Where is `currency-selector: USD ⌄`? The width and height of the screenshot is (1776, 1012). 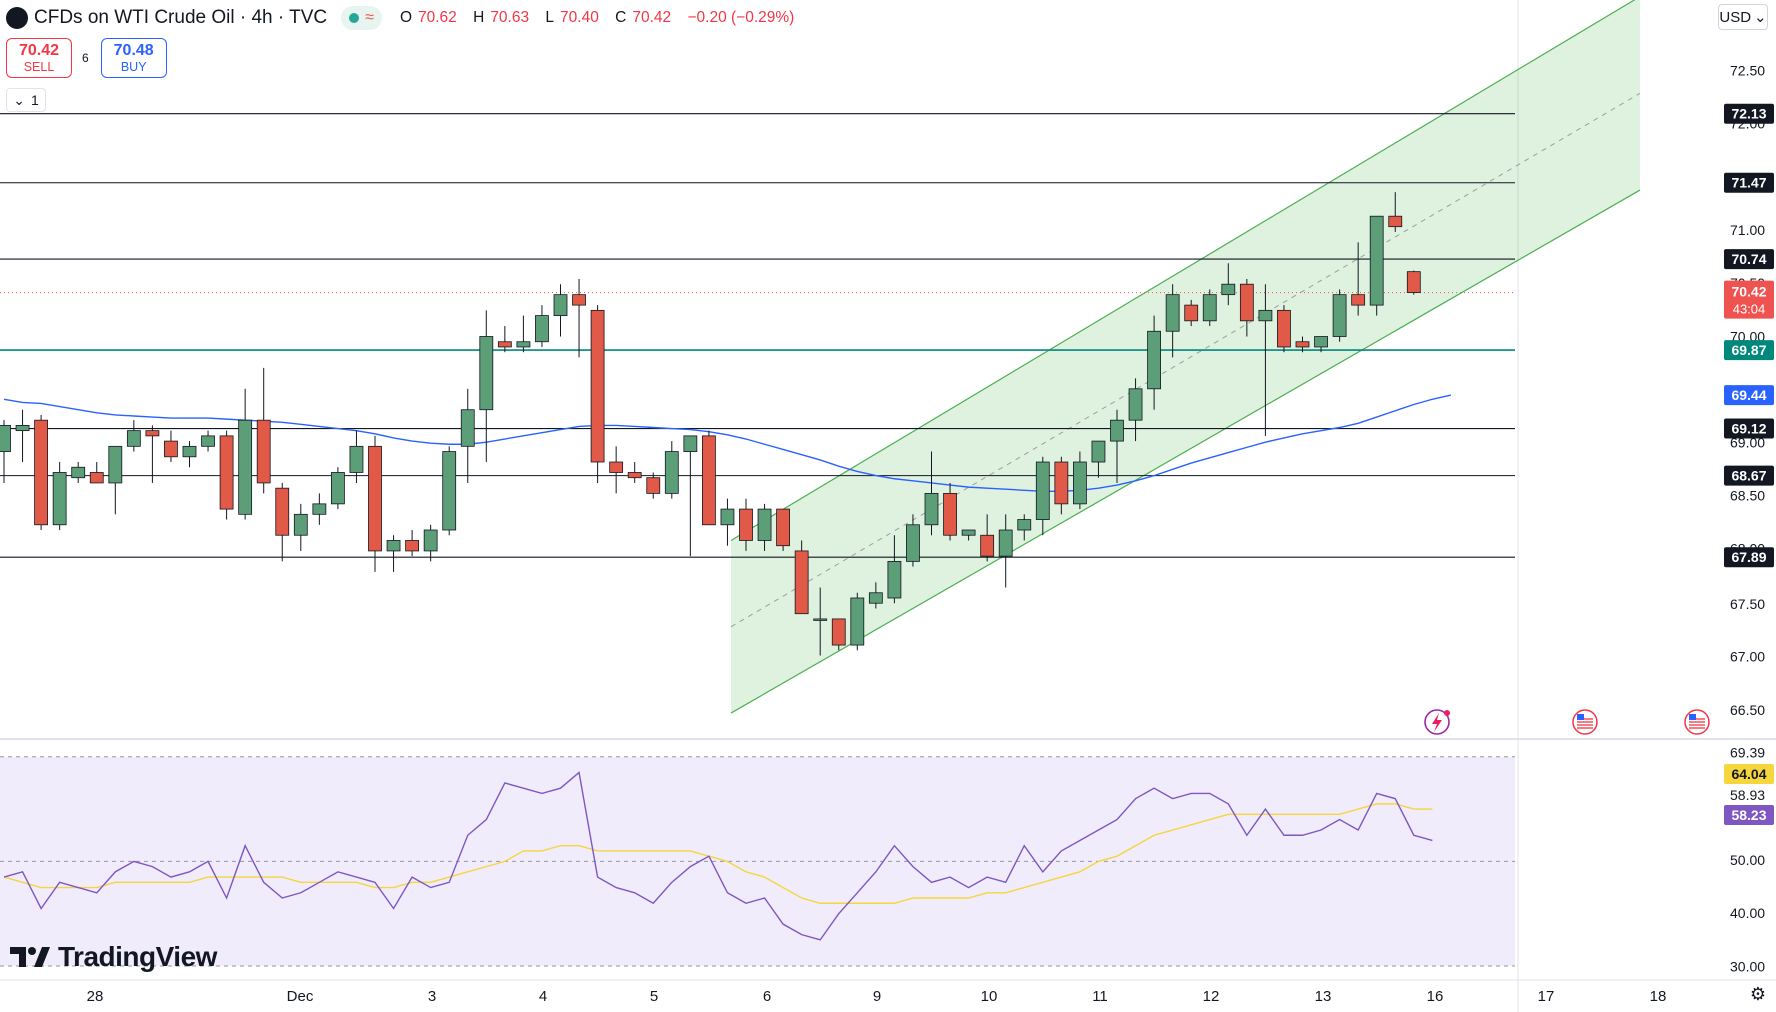 currency-selector: USD ⌄ is located at coordinates (1743, 17).